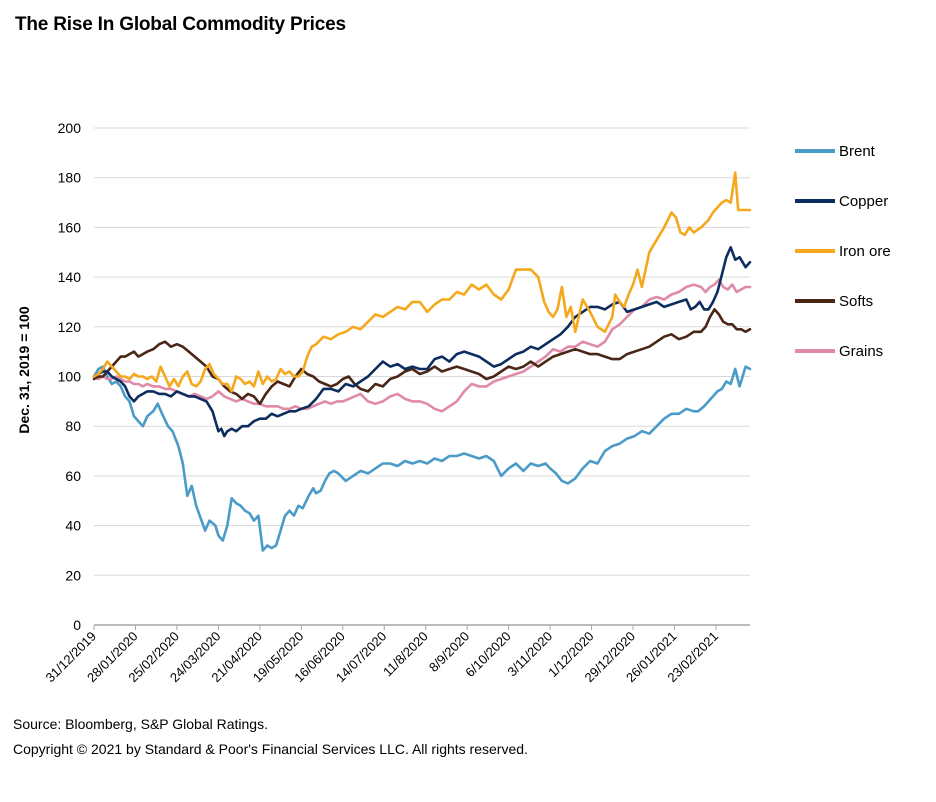 The image size is (936, 802). What do you see at coordinates (815, 351) in the screenshot?
I see `legend-swatch-grains` at bounding box center [815, 351].